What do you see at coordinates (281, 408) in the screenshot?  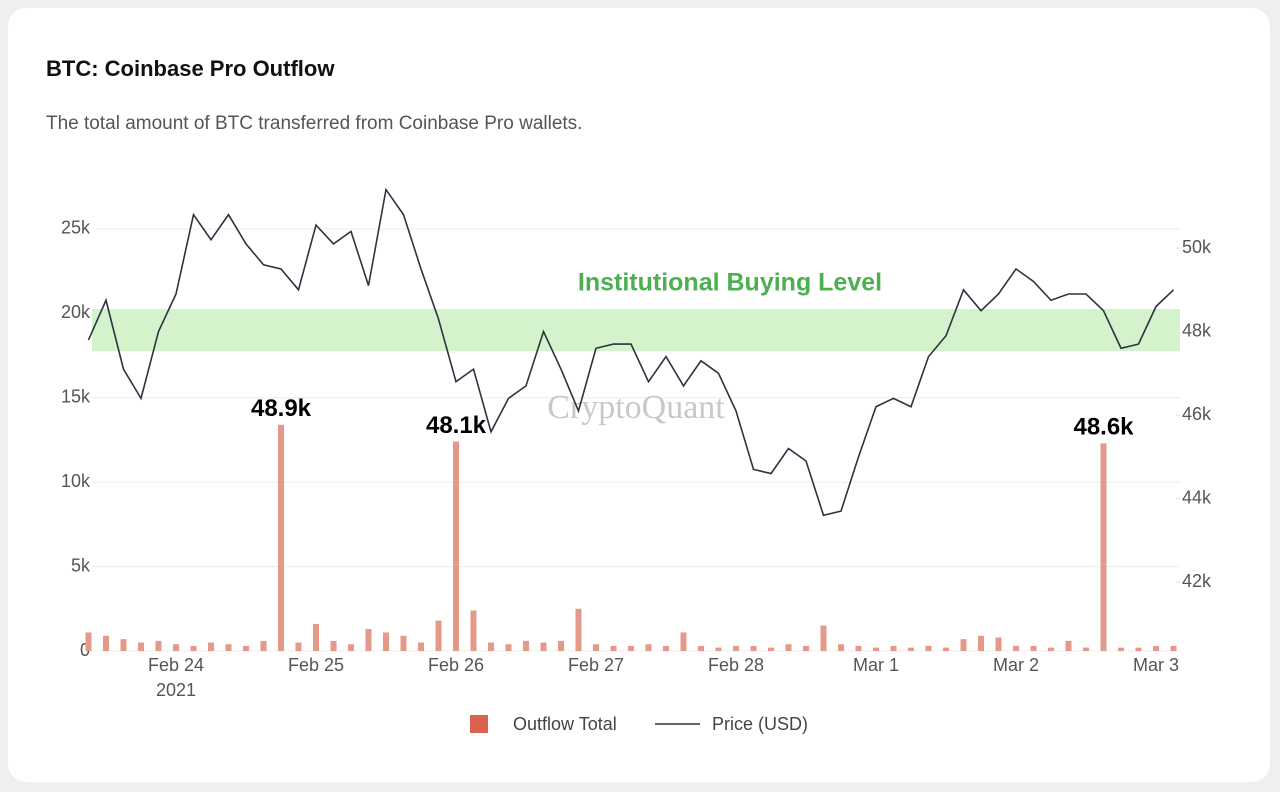 I see `annotation: 48.9k` at bounding box center [281, 408].